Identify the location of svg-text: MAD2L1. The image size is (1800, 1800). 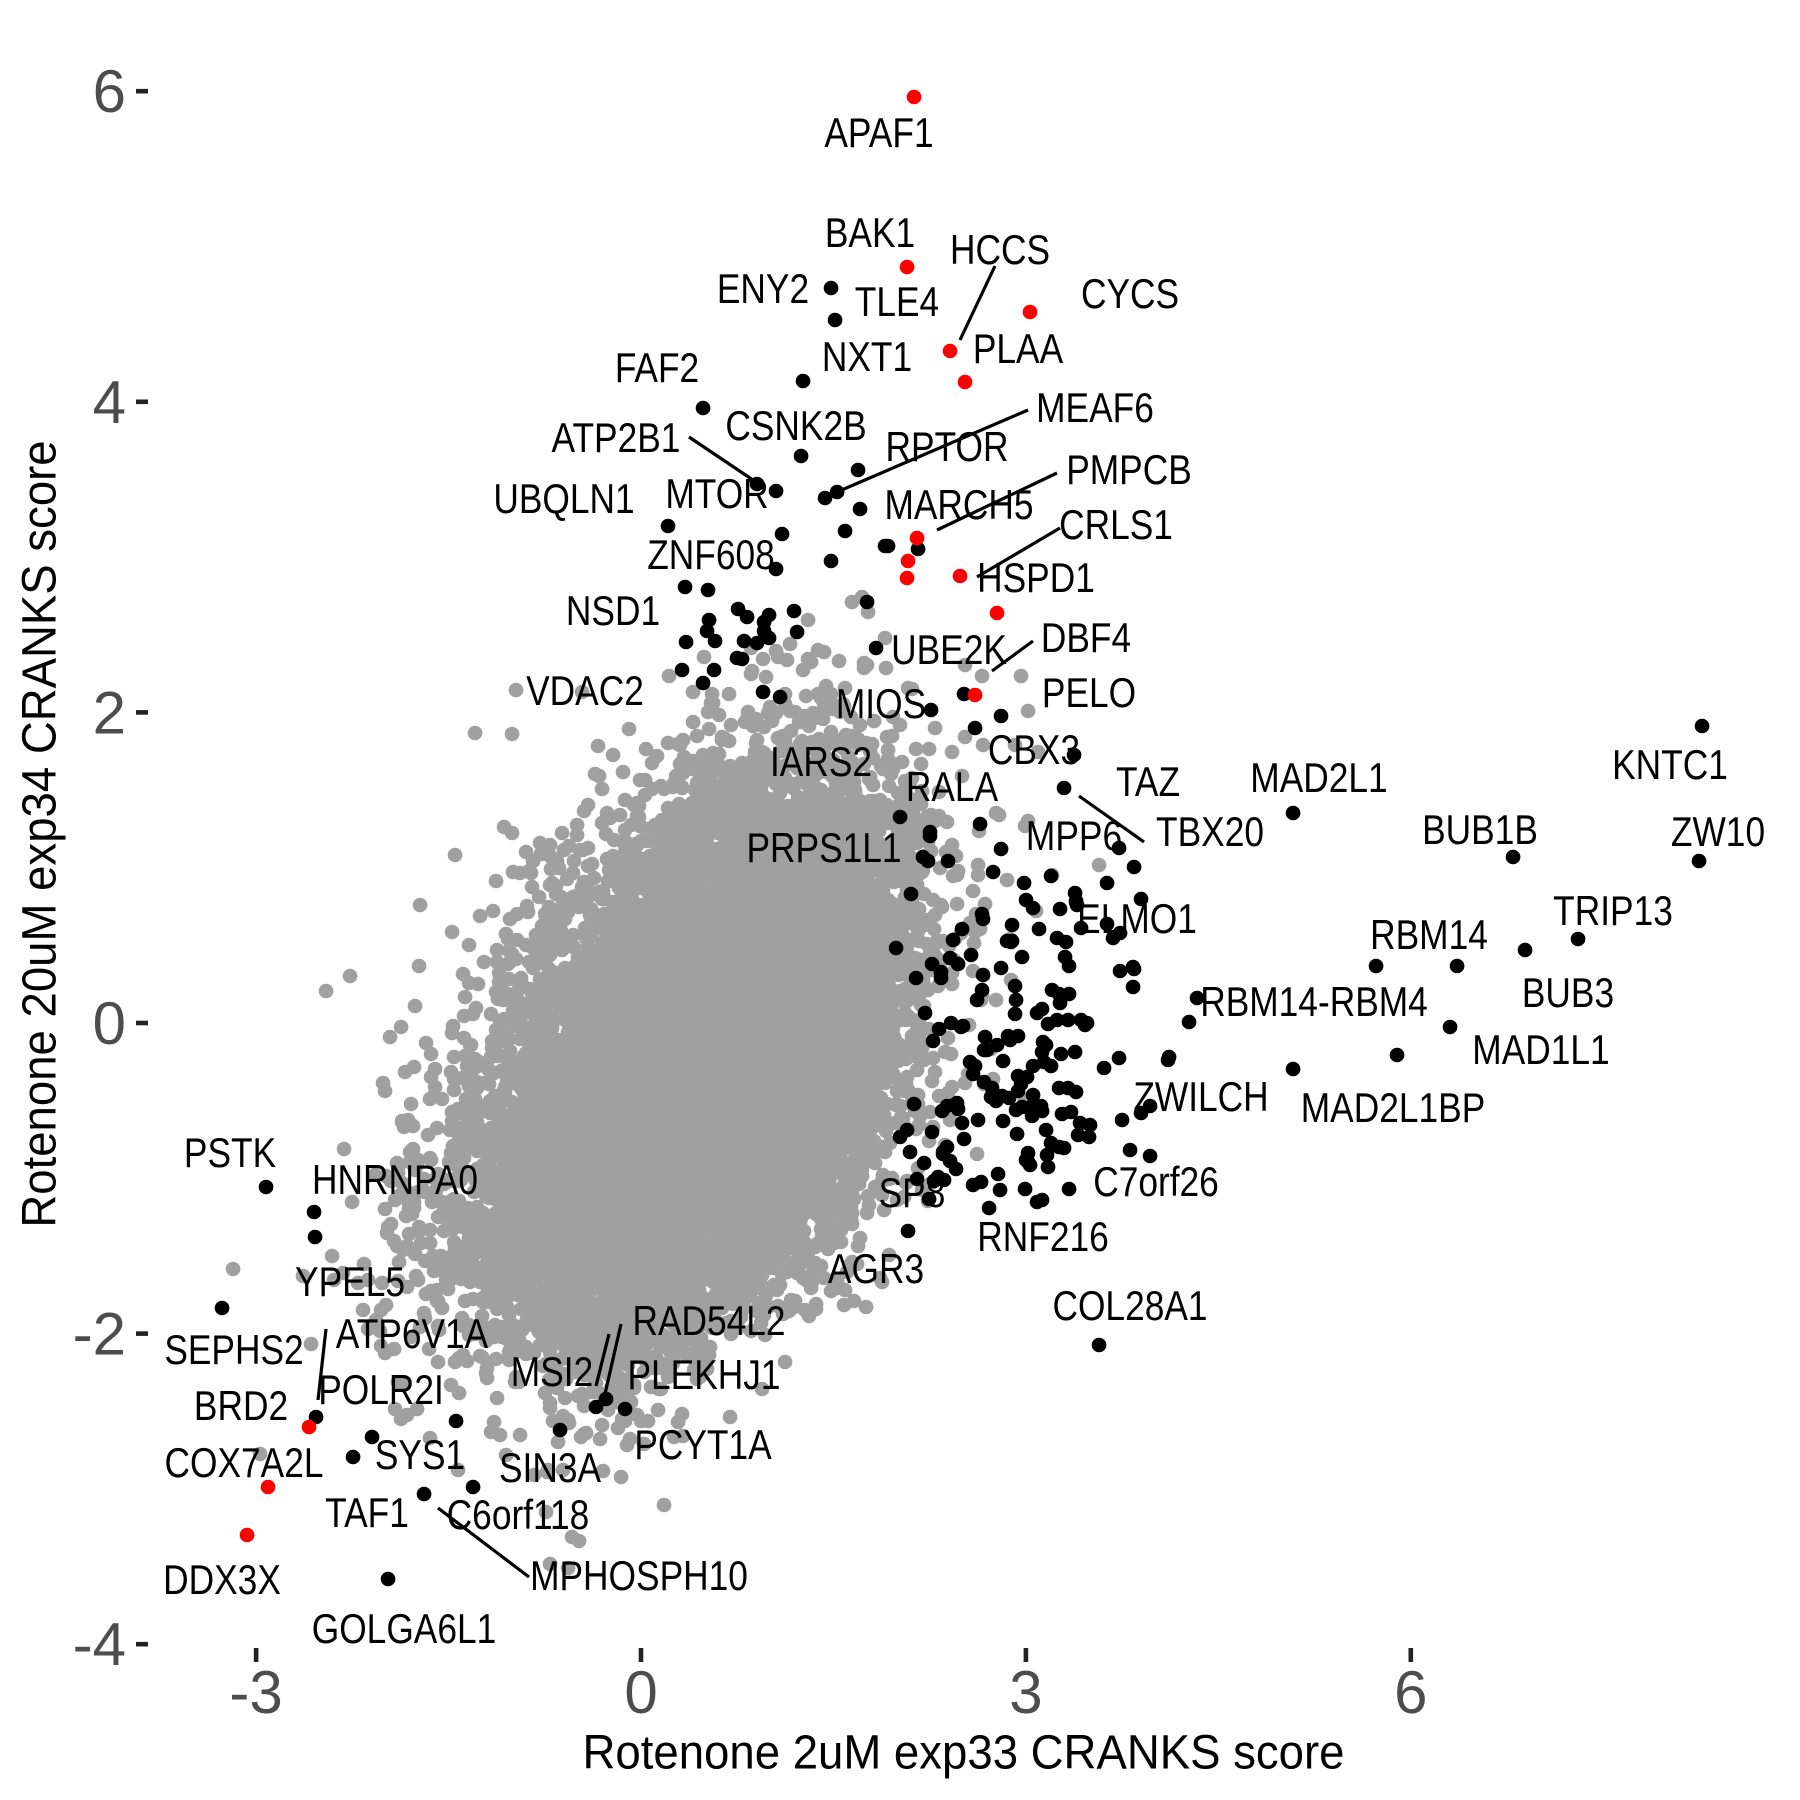
(1318, 778).